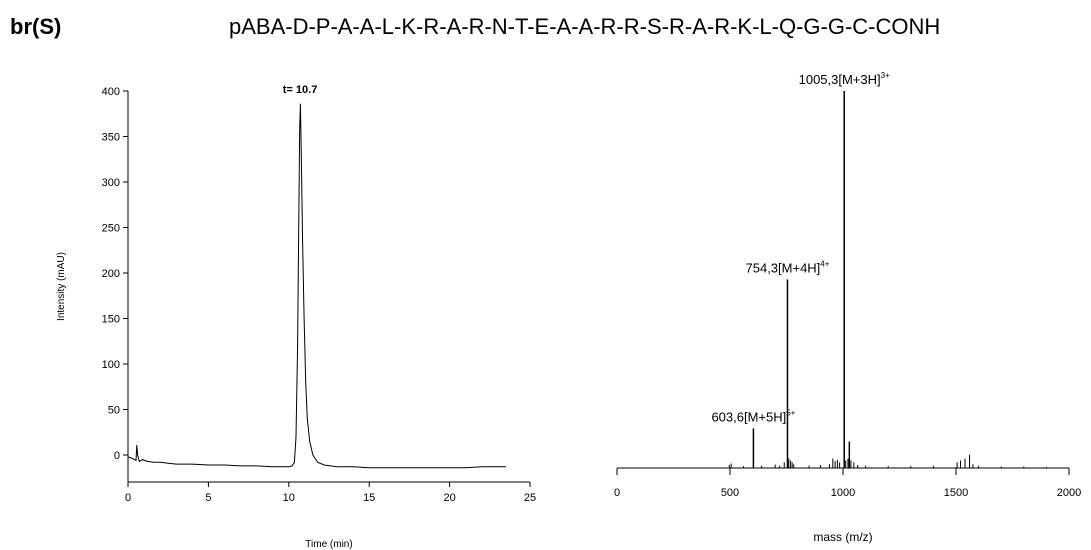 The height and width of the screenshot is (550, 1091). Describe the element at coordinates (844, 79) in the screenshot. I see `ms-peak-label: 1005,3[M+3H]3+` at that location.